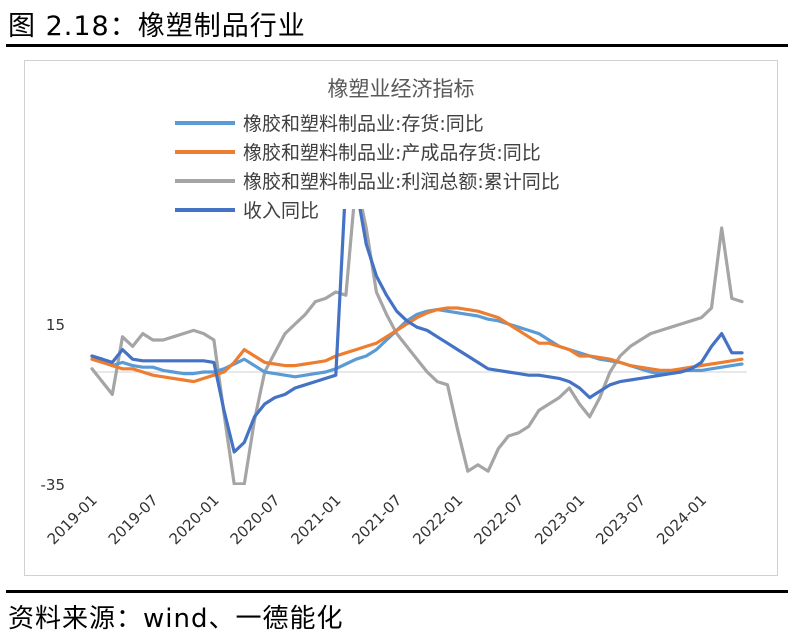 The height and width of the screenshot is (643, 796). I want to click on legend-item-2: 橡胶和塑料制品业:产成品存货:同比, so click(358, 153).